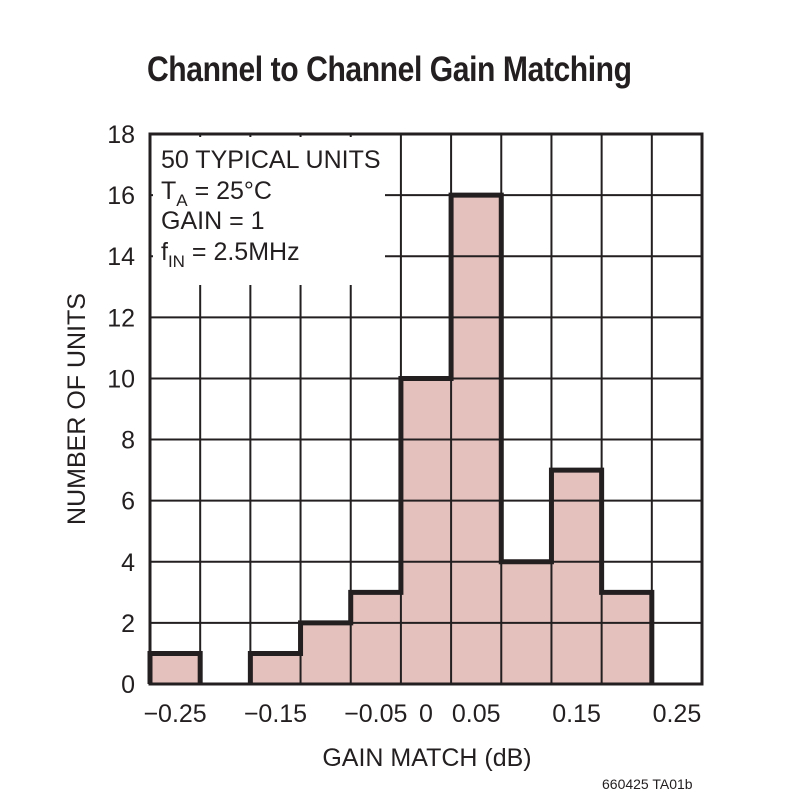  What do you see at coordinates (375, 714) in the screenshot?
I see `x-tick-label: −0.05` at bounding box center [375, 714].